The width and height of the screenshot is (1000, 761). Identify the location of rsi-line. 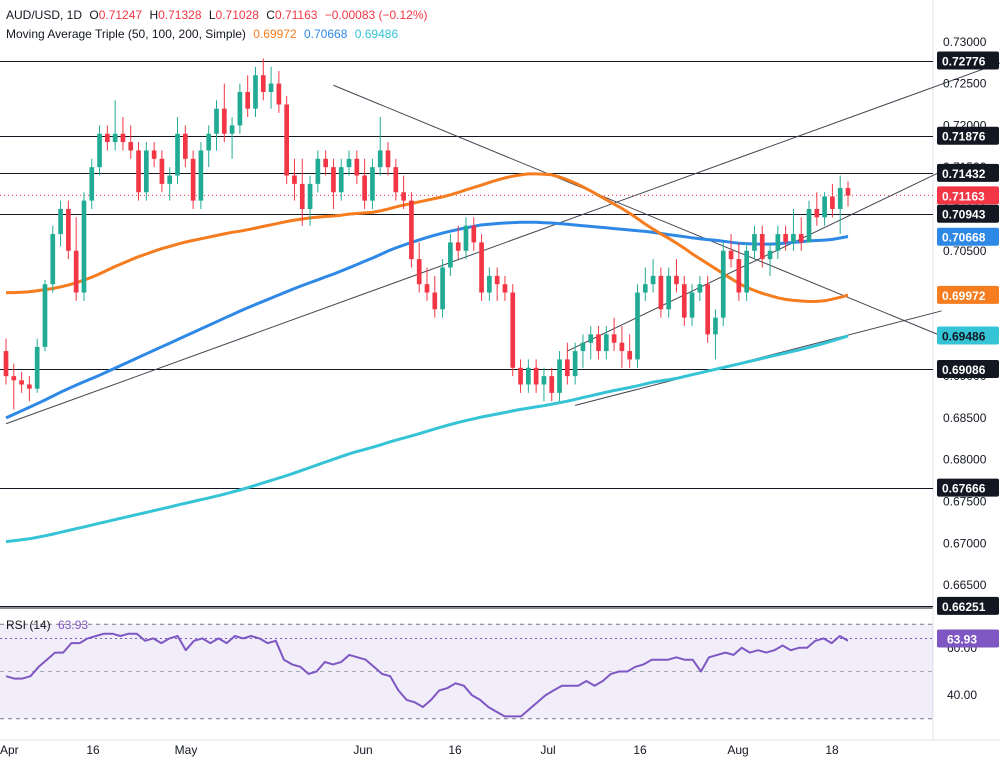
(427, 675).